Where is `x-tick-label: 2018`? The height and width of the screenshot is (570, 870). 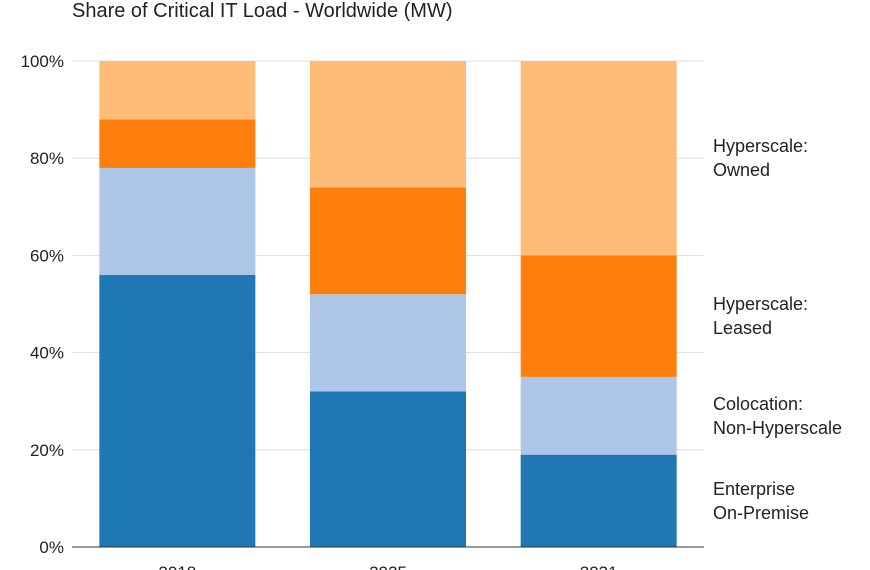 x-tick-label: 2018 is located at coordinates (177, 566).